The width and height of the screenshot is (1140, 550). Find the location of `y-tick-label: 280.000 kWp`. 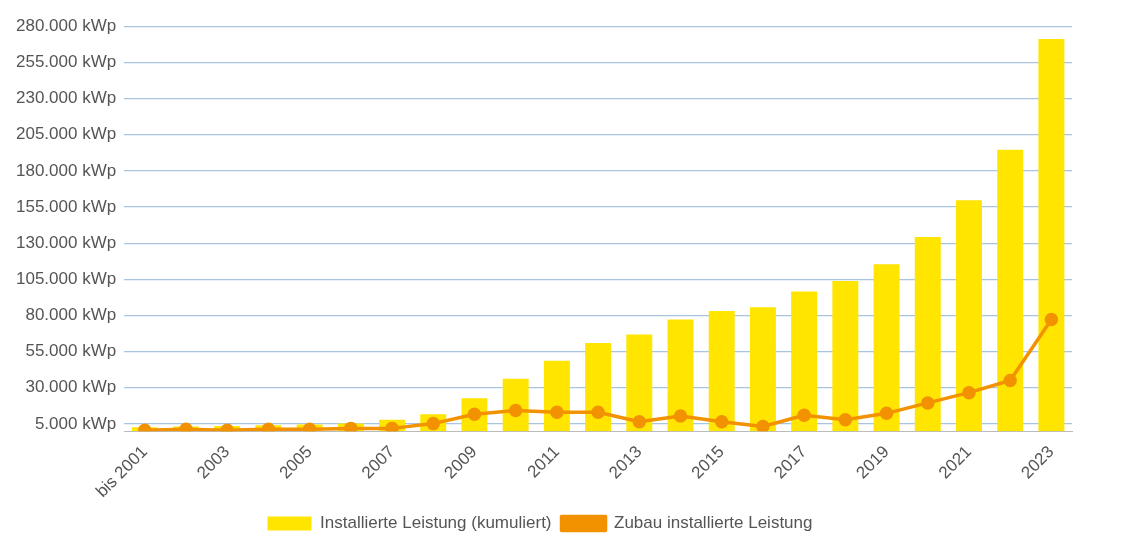

y-tick-label: 280.000 kWp is located at coordinates (66, 25).